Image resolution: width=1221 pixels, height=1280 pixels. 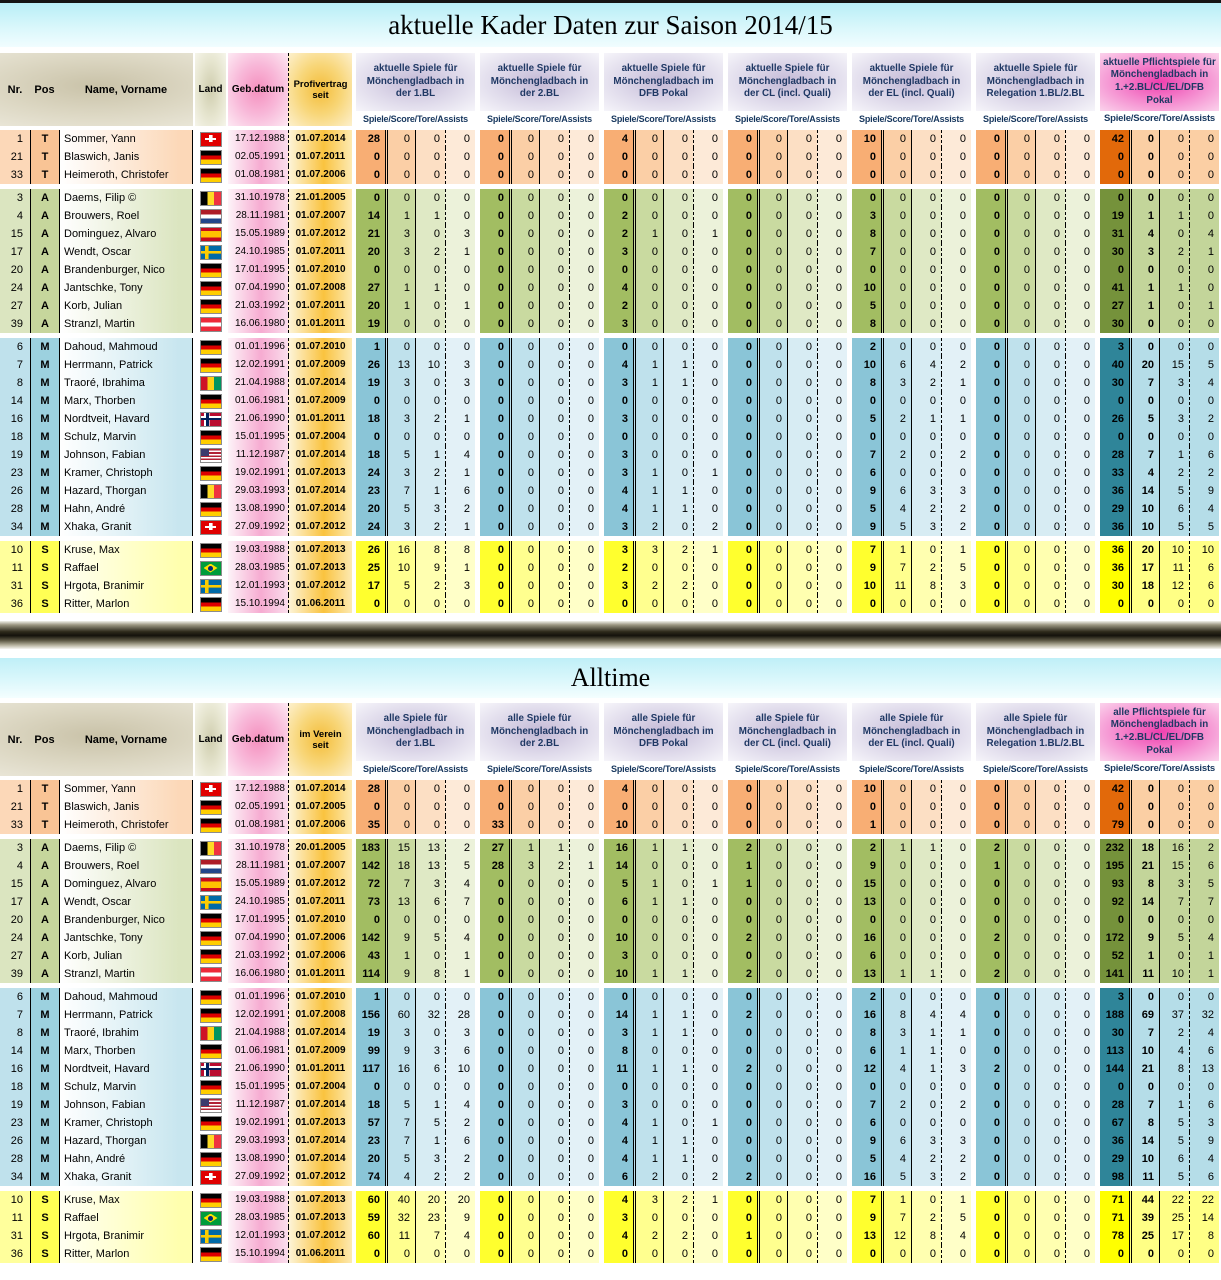 What do you see at coordinates (258, 347) in the screenshot?
I see `cell-birthdate: 01.01.1996` at bounding box center [258, 347].